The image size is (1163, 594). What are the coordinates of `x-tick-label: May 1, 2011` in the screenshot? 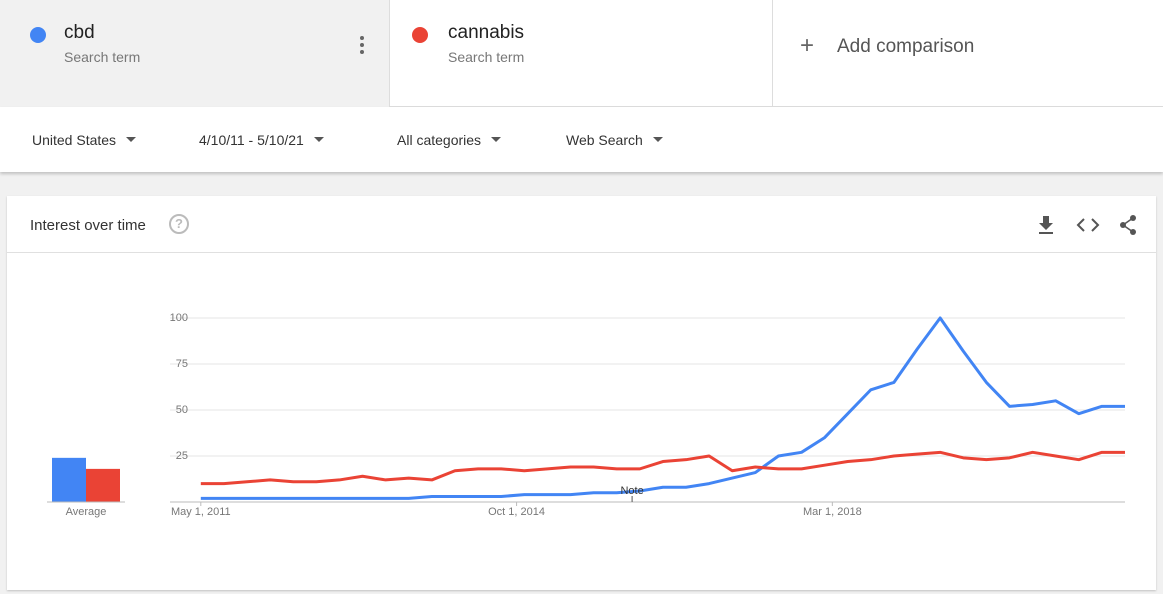 It's located at (201, 512).